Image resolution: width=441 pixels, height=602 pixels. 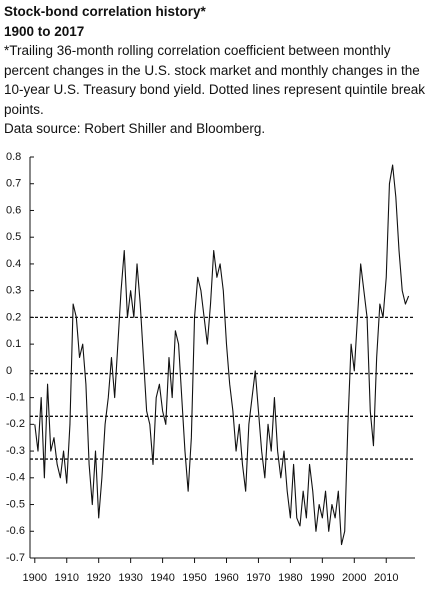 I want to click on x-tick-label: 1990, so click(x=322, y=578).